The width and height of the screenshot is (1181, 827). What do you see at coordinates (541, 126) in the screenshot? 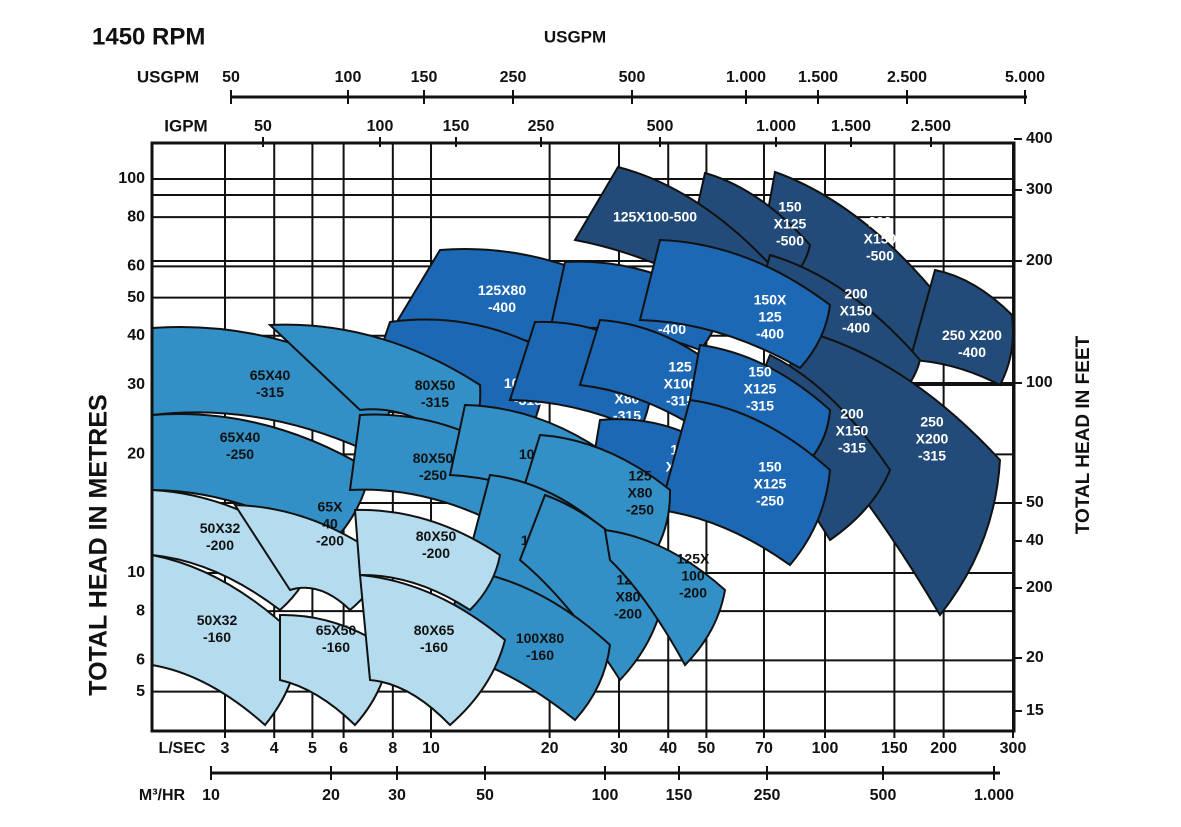
I see `igpm-tick-label: 250` at bounding box center [541, 126].